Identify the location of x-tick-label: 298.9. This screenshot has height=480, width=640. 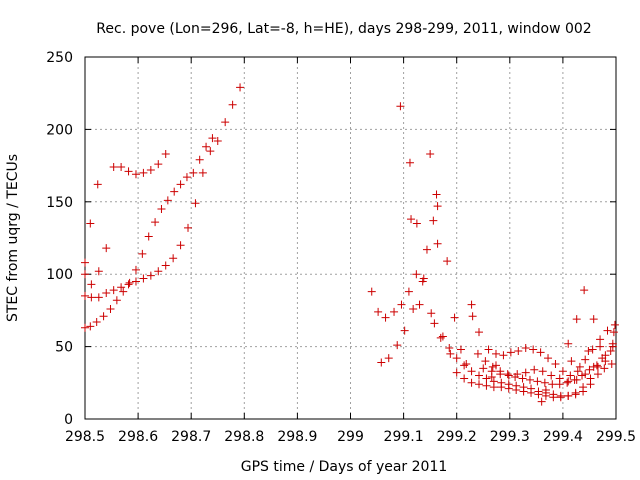
(297, 437).